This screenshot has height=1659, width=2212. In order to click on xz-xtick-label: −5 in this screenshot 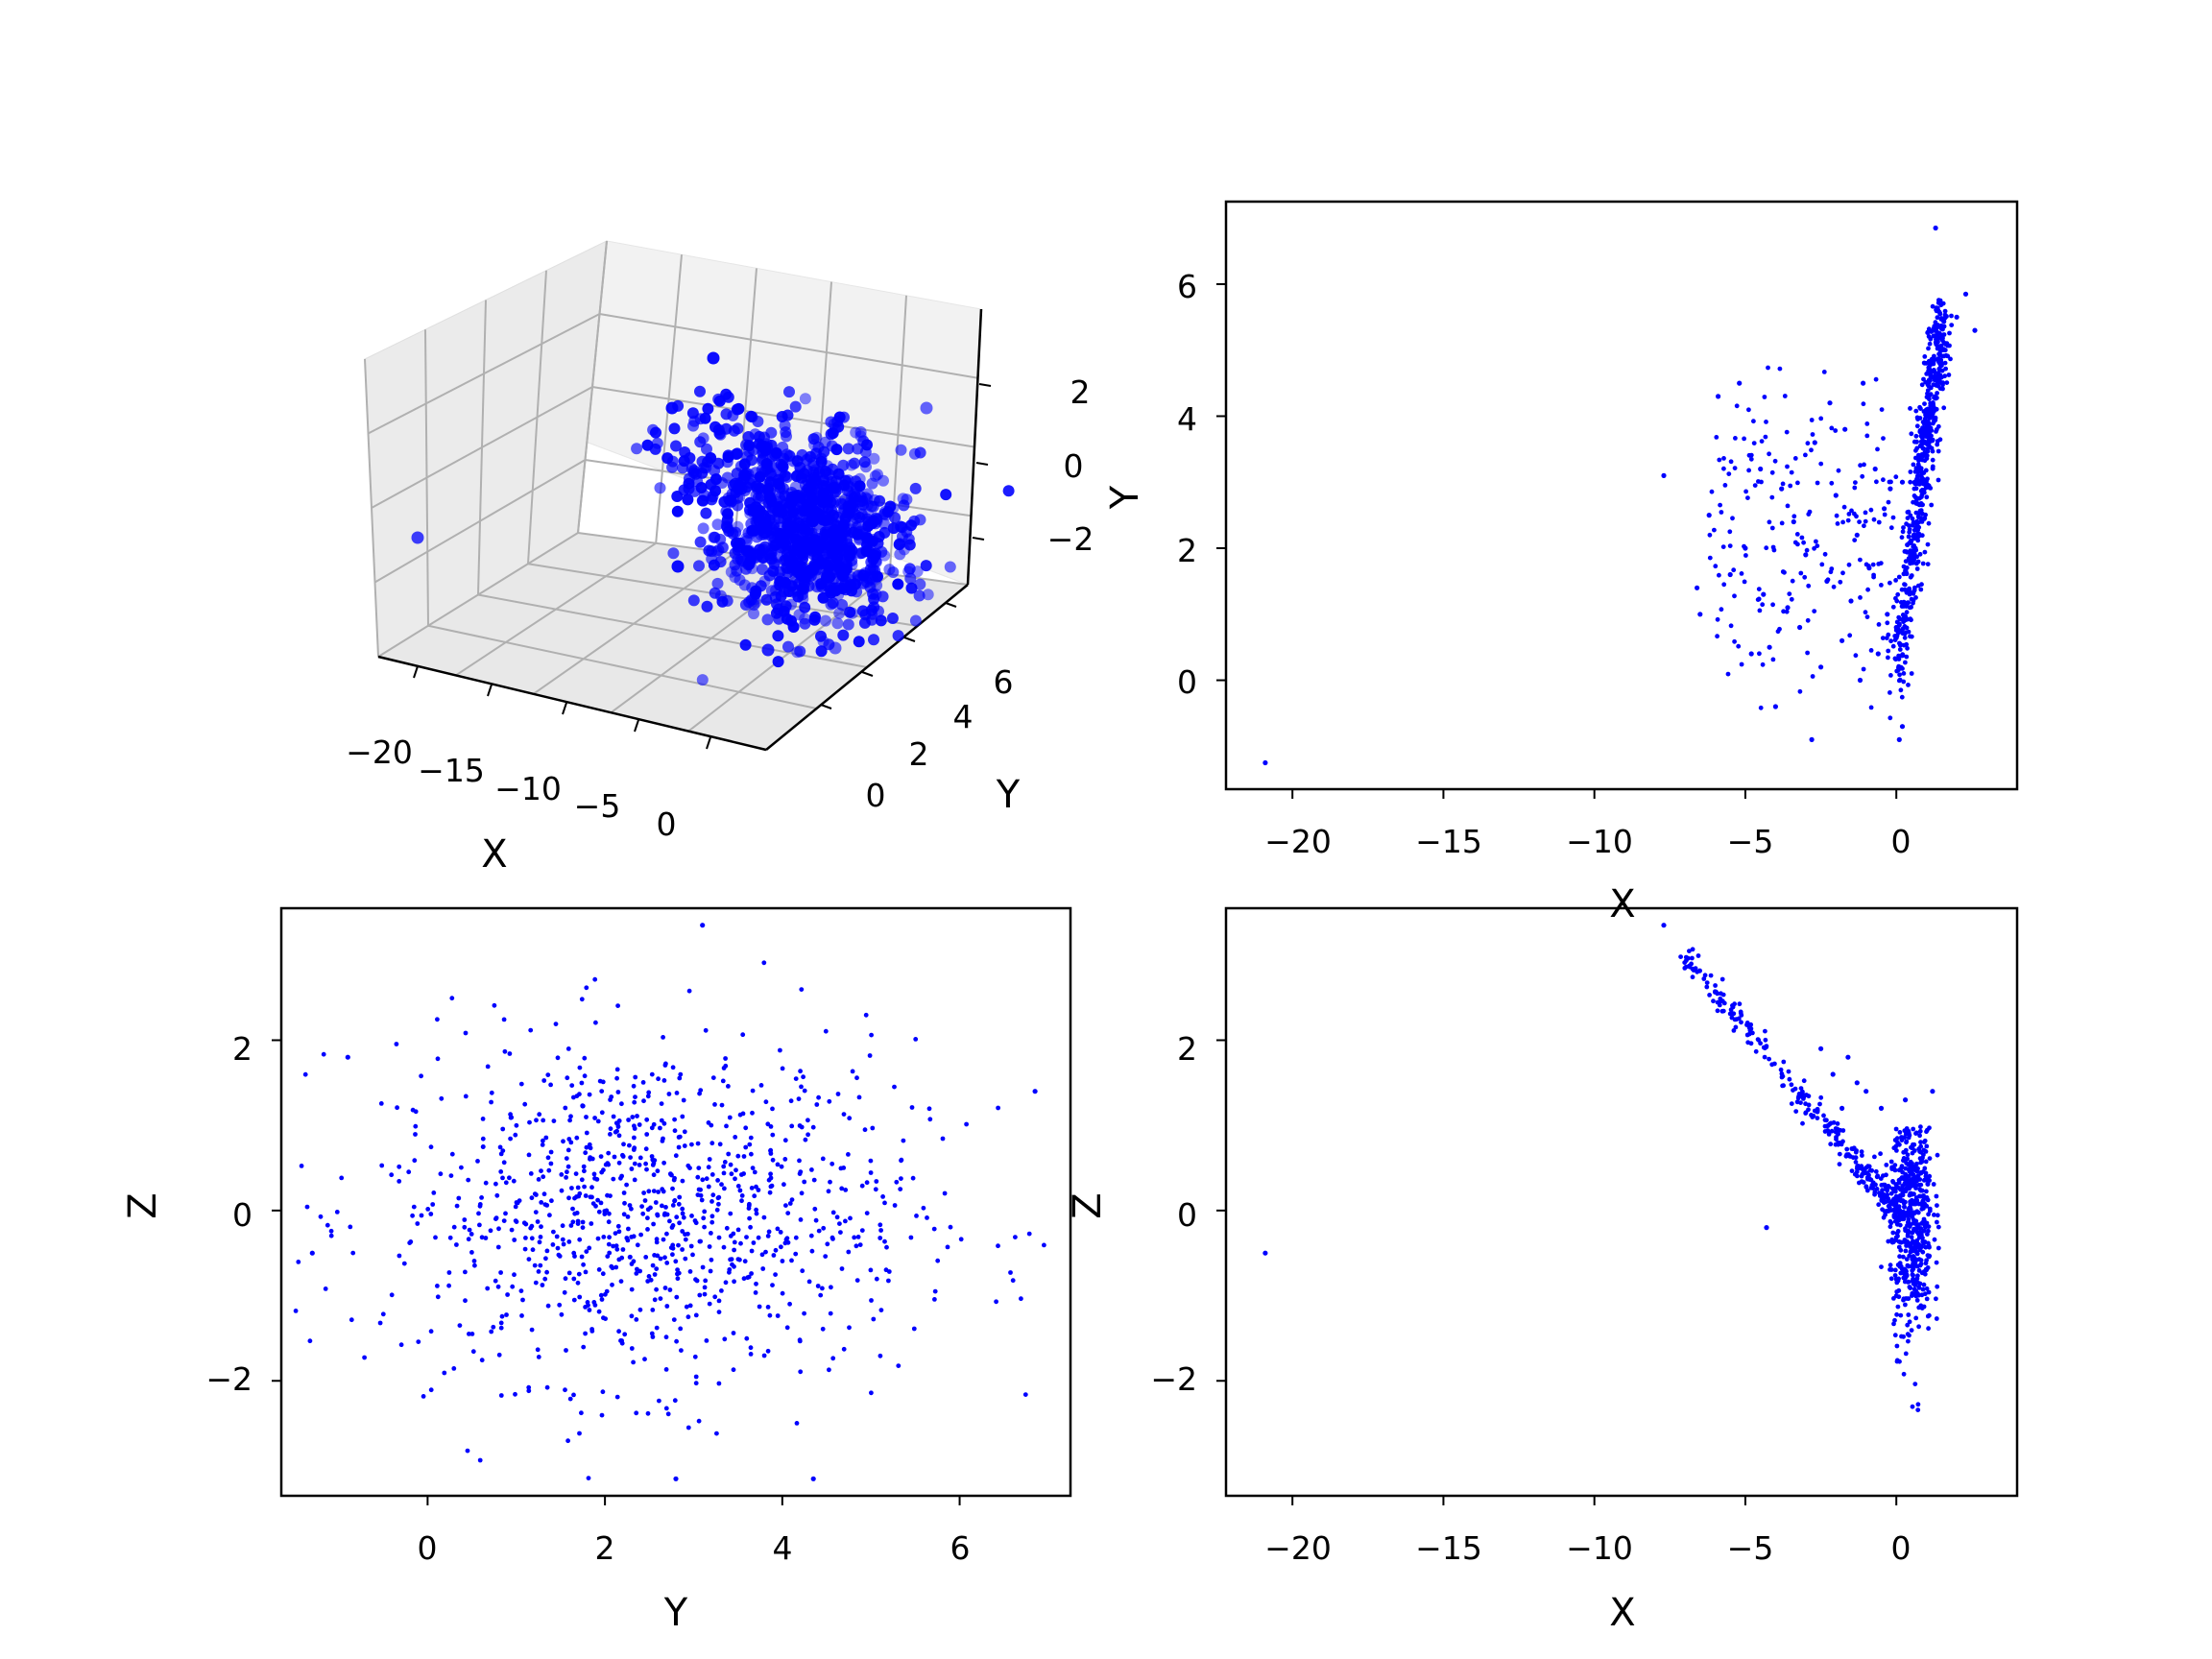, I will do `click(1750, 1548)`.